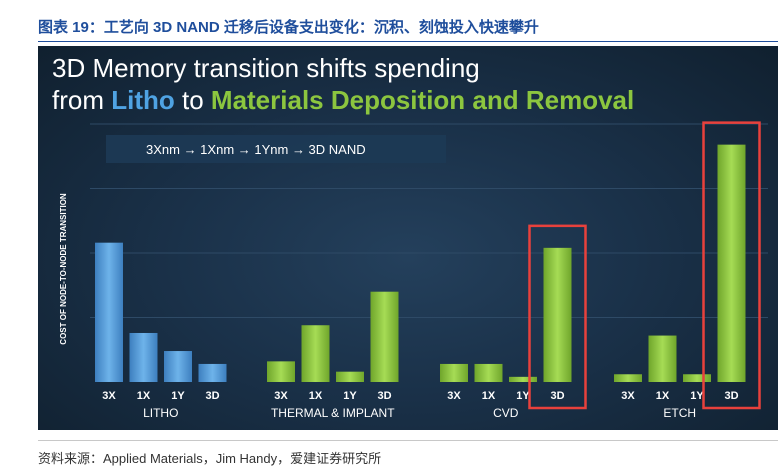 The height and width of the screenshot is (472, 784). What do you see at coordinates (288, 27) in the screenshot?
I see `report-title: 图表 19：工艺向 3D NAND 迁移后设备支出变化：沉积、刻蚀投入快速攀升` at bounding box center [288, 27].